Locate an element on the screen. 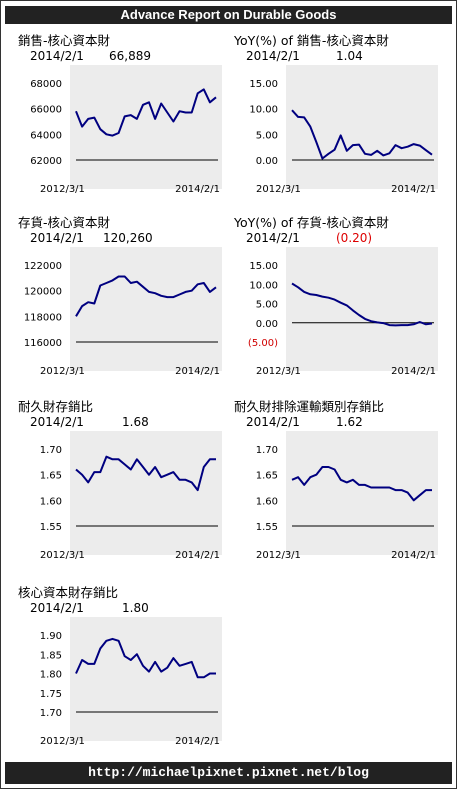  y-tick-label: (5.00) is located at coordinates (263, 343).